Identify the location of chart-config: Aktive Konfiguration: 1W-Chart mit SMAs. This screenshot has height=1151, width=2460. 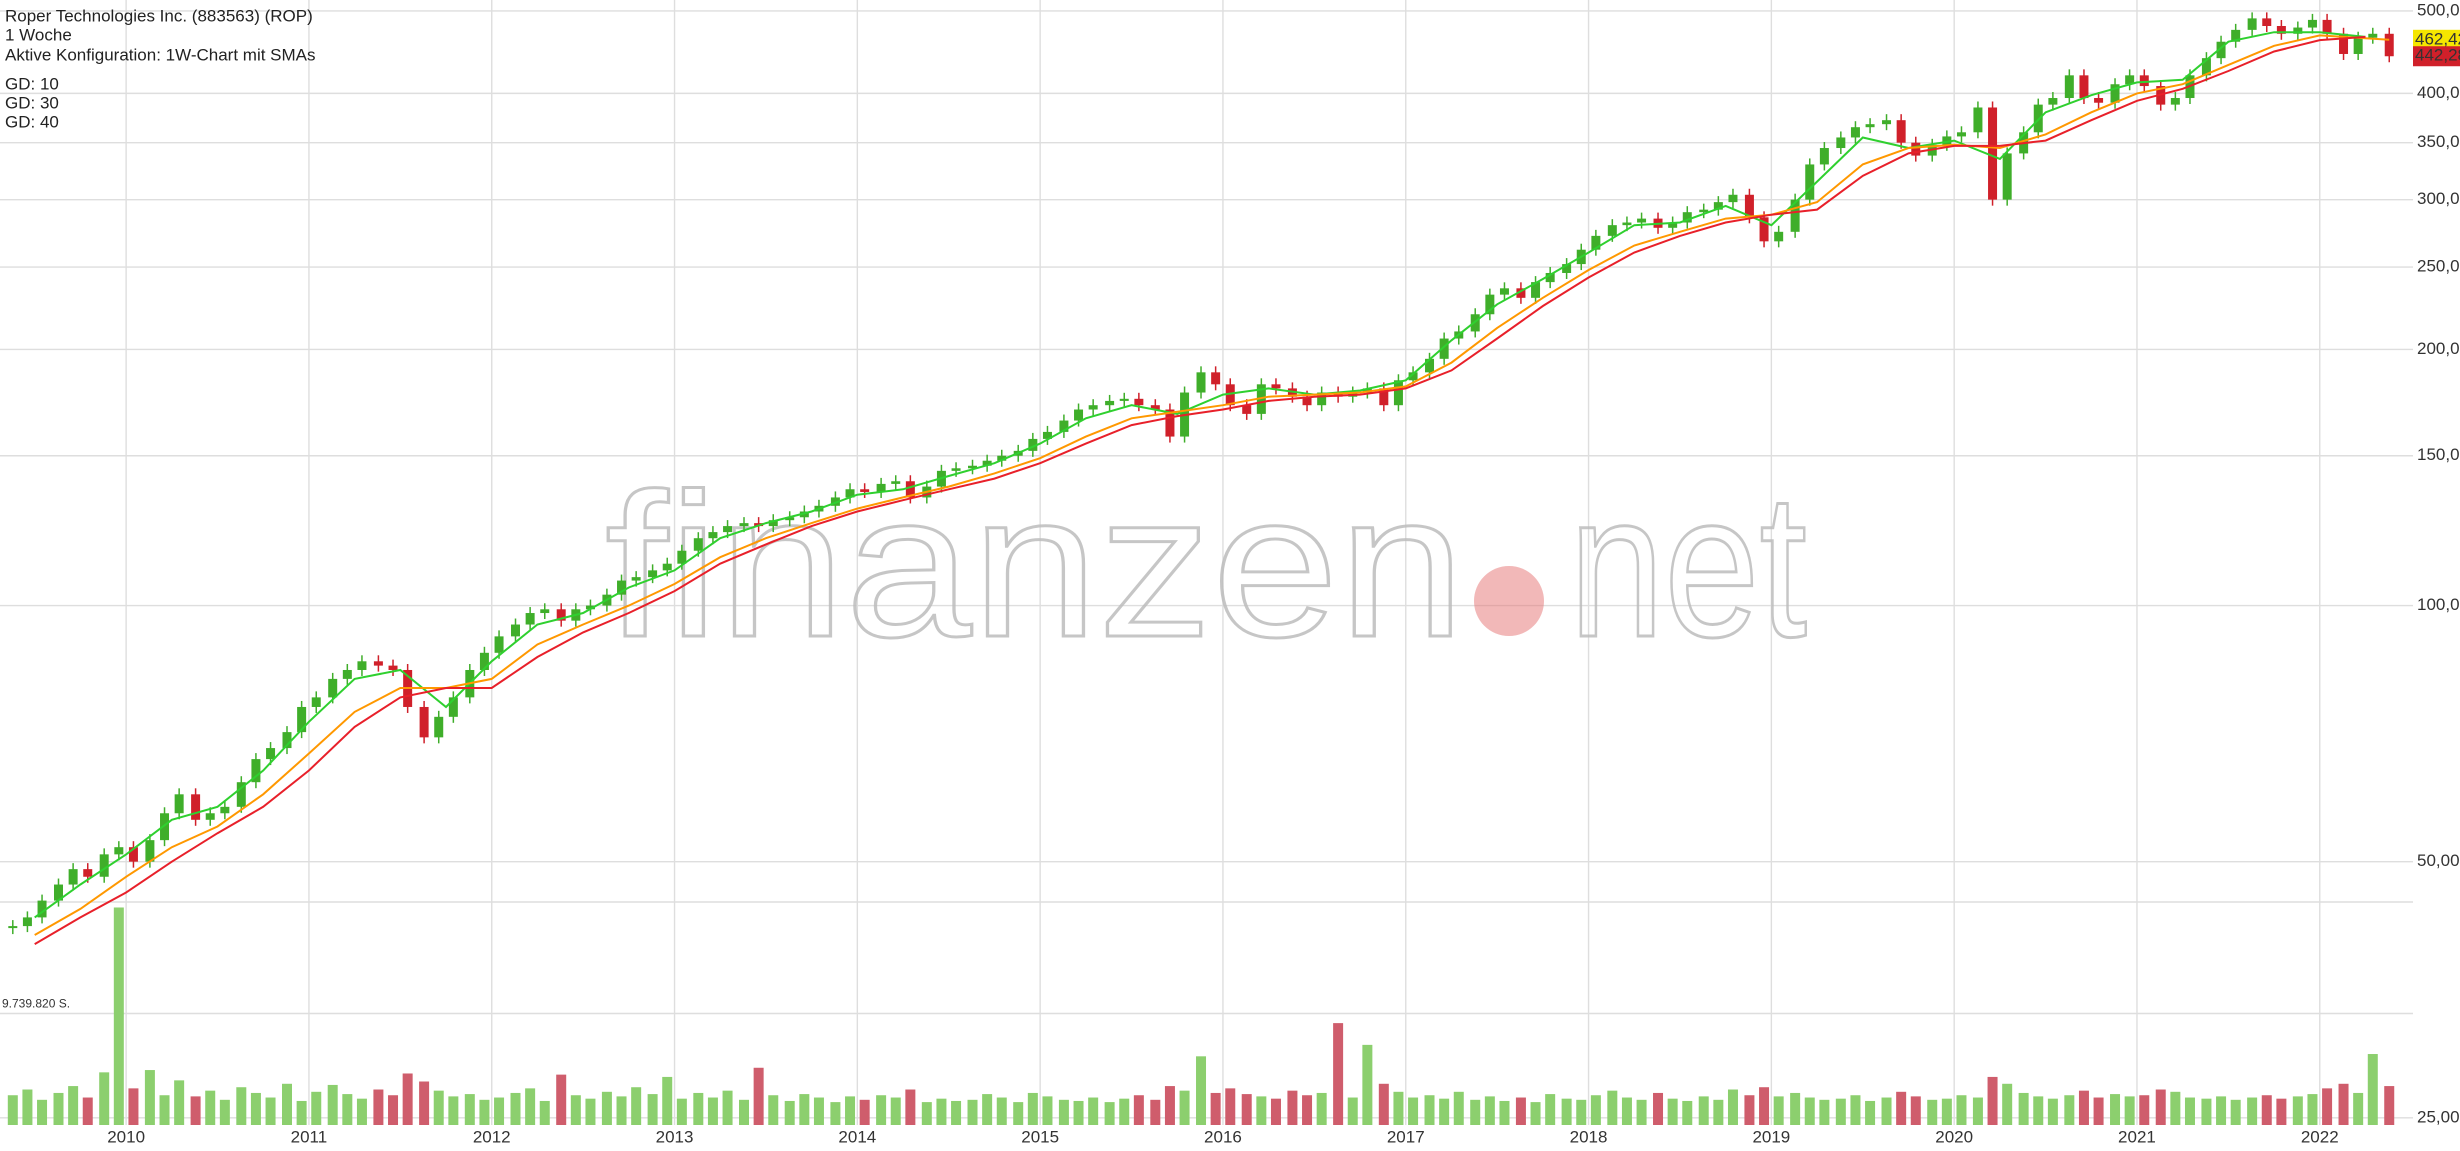
(160, 54).